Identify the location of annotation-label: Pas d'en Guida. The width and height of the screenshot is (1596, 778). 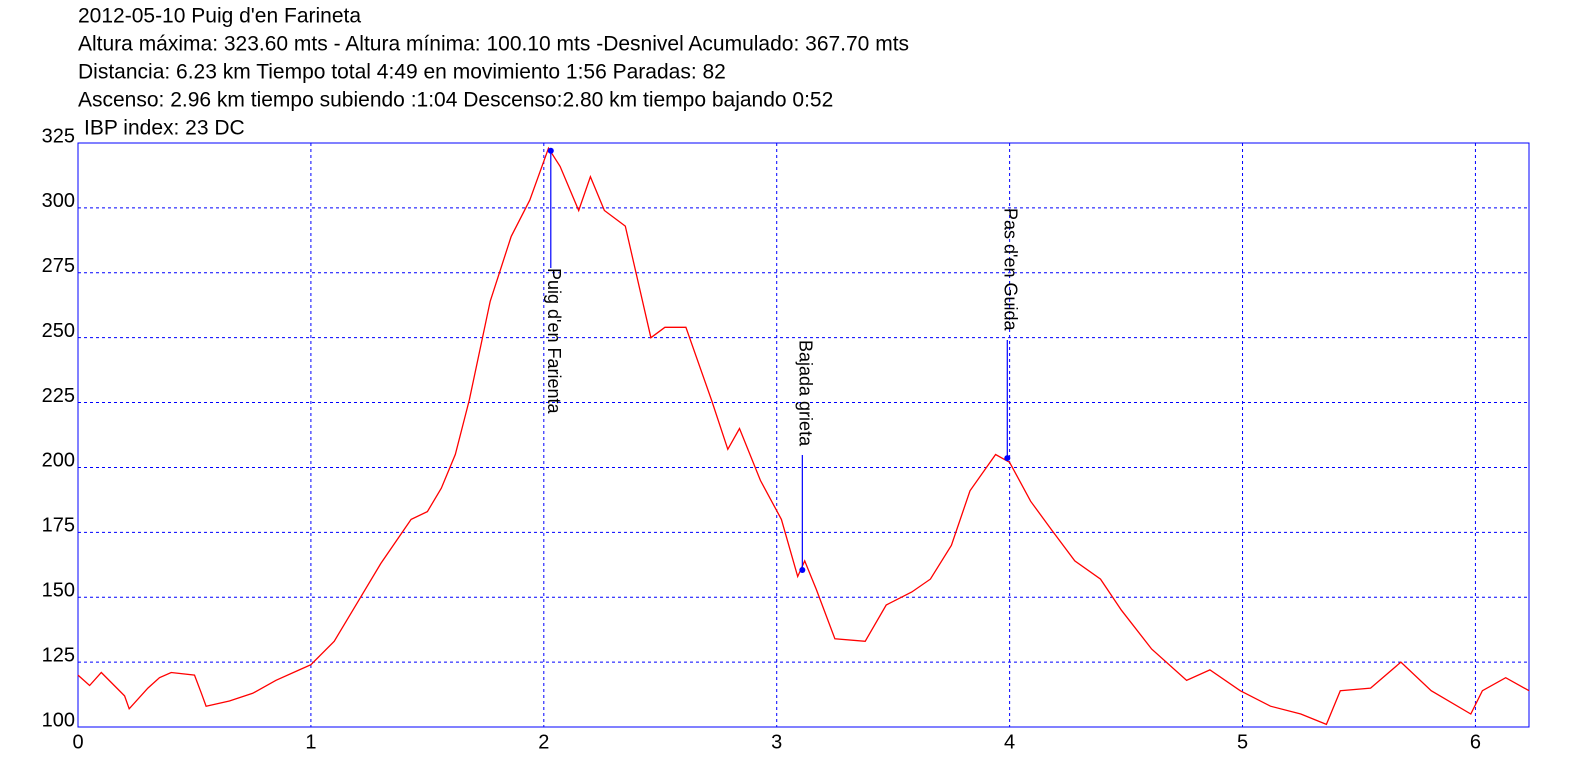
(1011, 270).